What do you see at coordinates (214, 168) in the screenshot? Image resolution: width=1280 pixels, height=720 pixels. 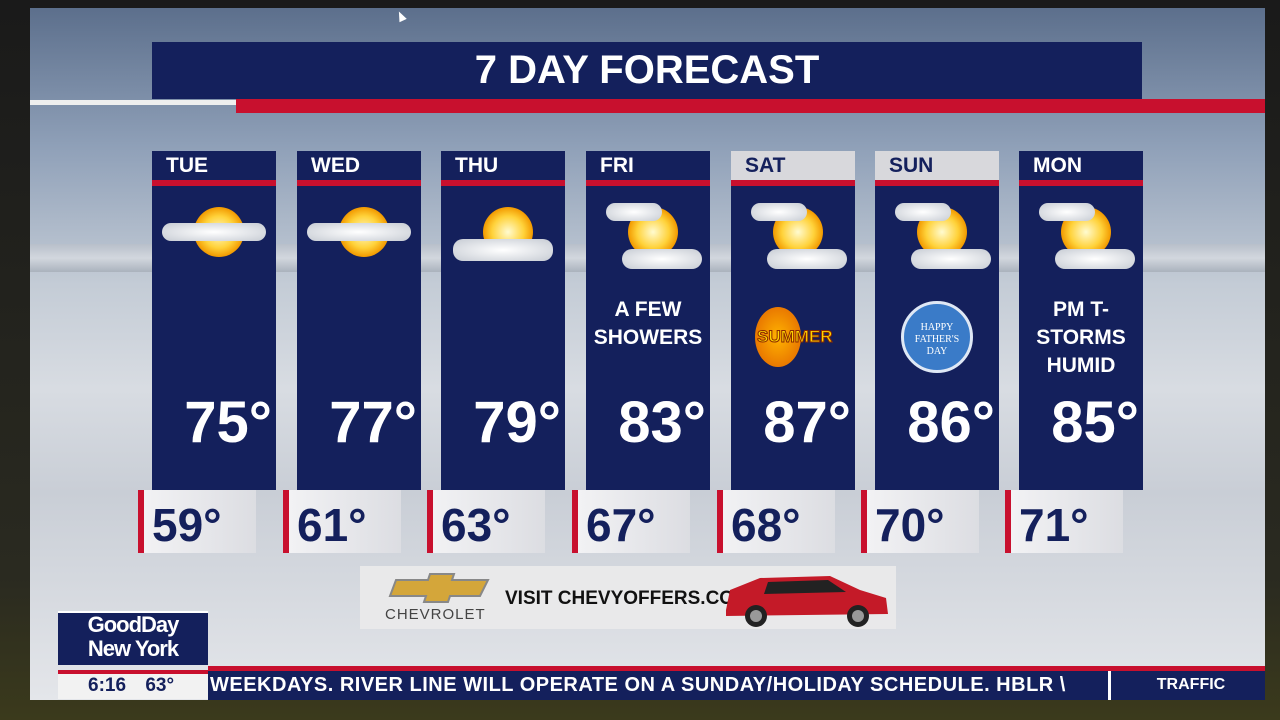 I see `day-label: TUE` at bounding box center [214, 168].